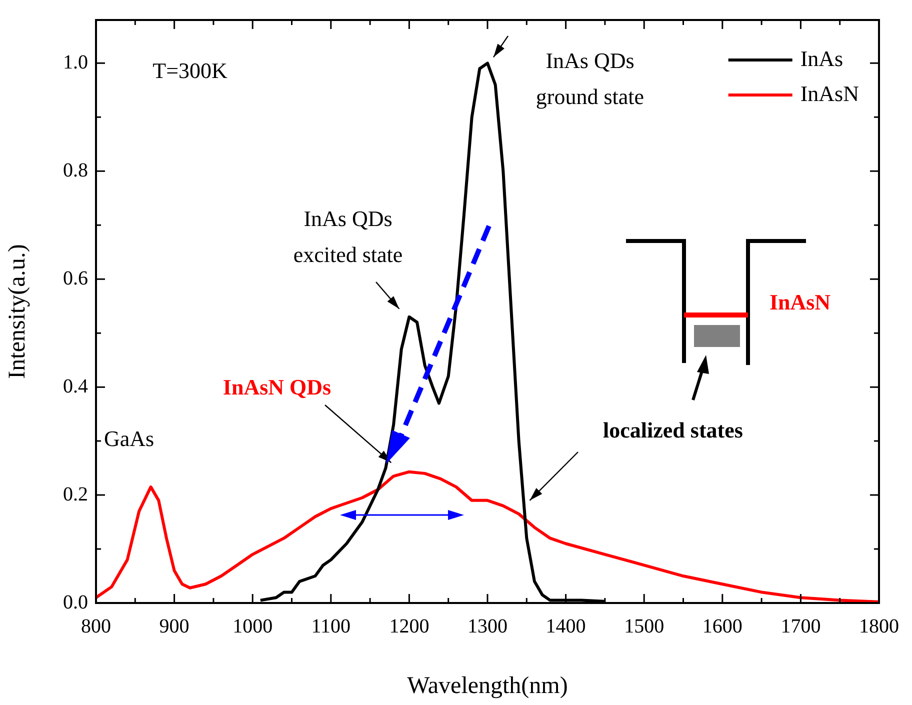  Describe the element at coordinates (348, 236) in the screenshot. I see `annotation: InAs QDs excited state` at that location.